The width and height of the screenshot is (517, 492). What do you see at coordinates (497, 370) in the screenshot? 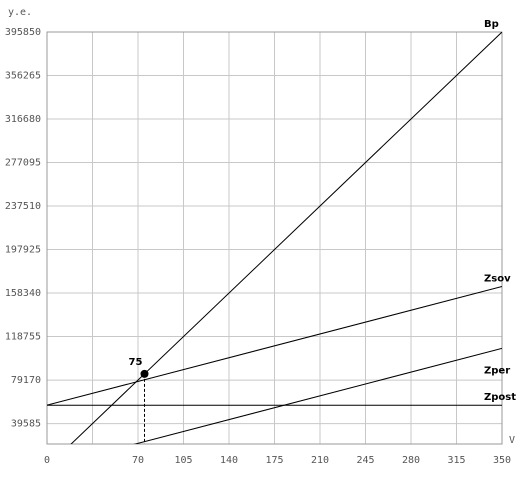
I see `series-label: Zper` at bounding box center [497, 370].